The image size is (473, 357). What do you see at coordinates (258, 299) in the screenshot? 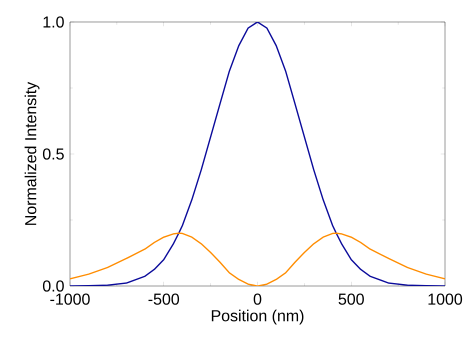
I see `x-tick-label: 0` at bounding box center [258, 299].